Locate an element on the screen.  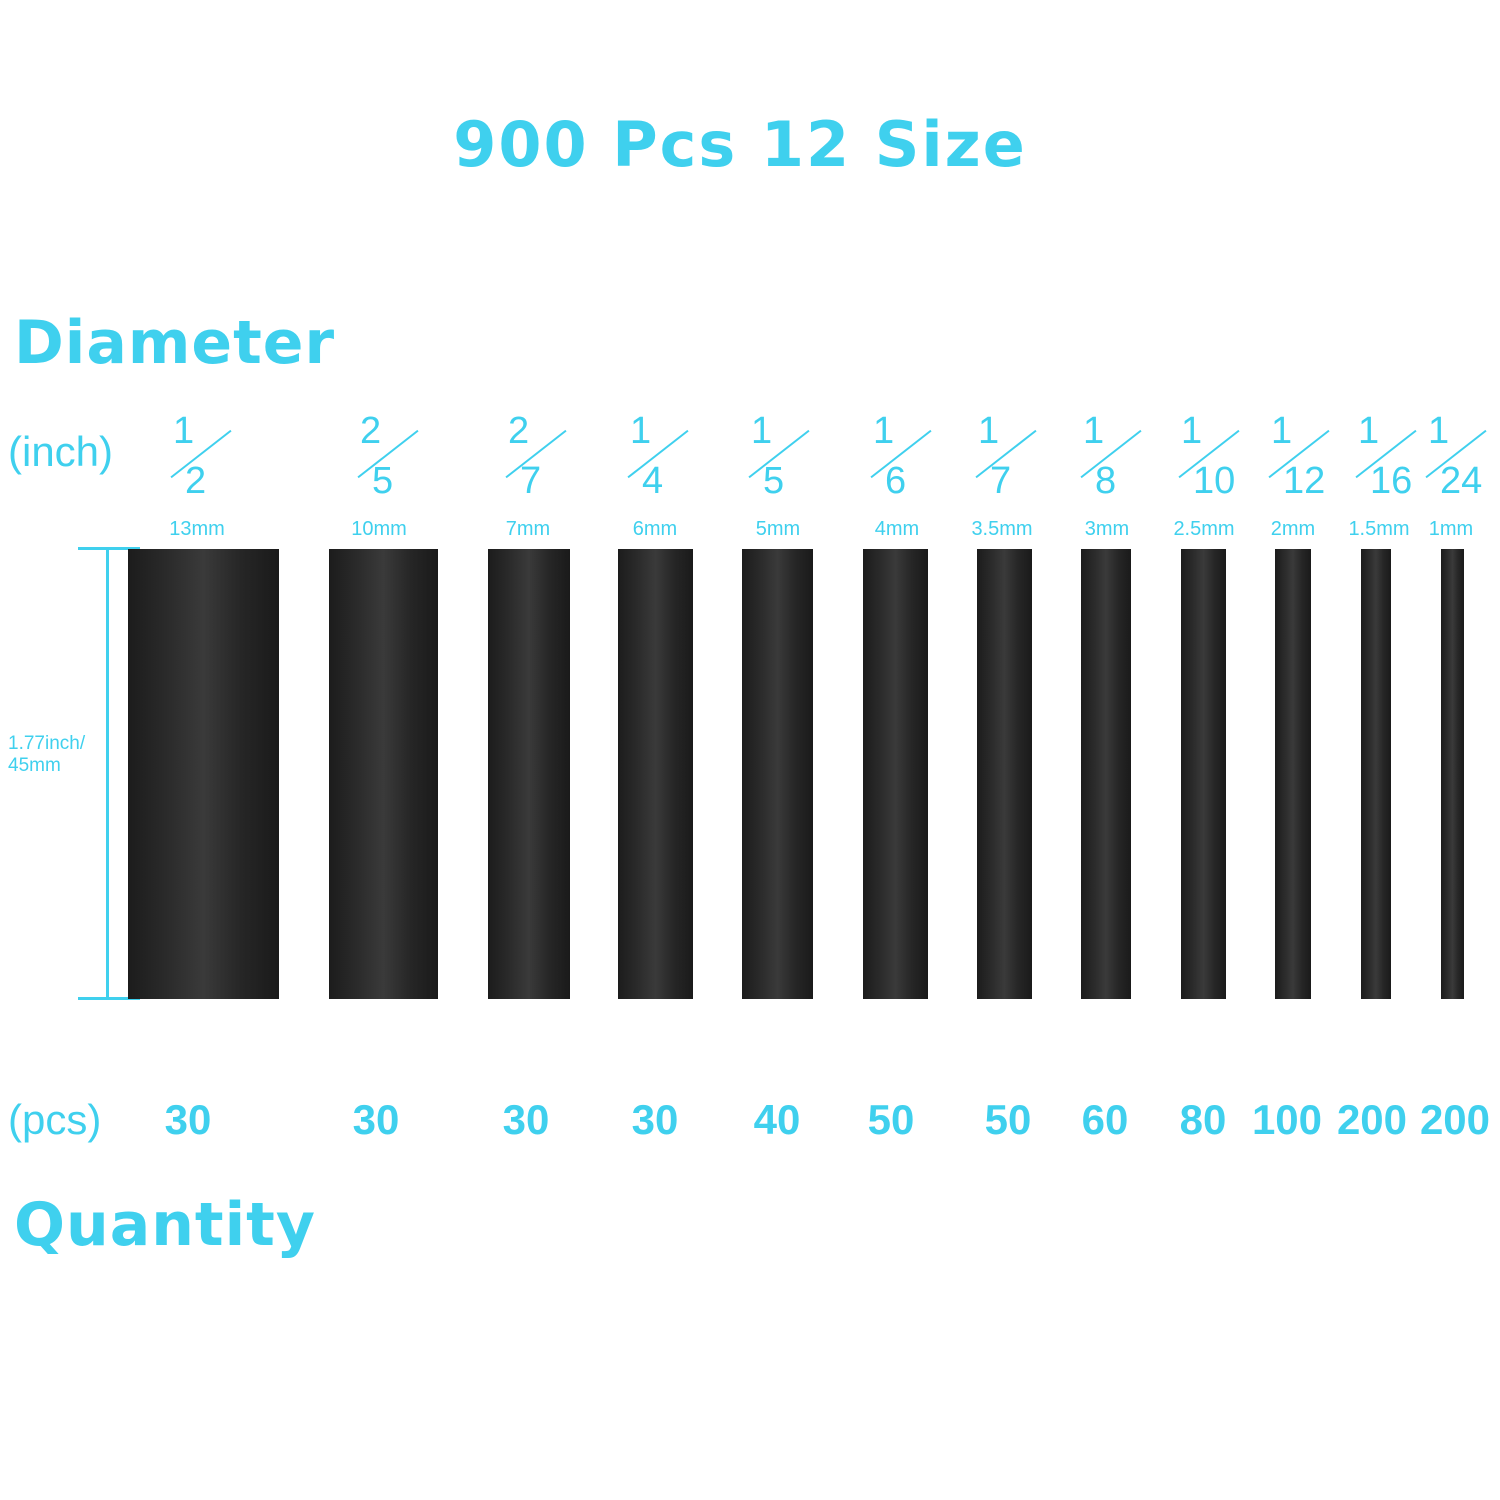
page-title: 900 Pcs 12 Size is located at coordinates (740, 144).